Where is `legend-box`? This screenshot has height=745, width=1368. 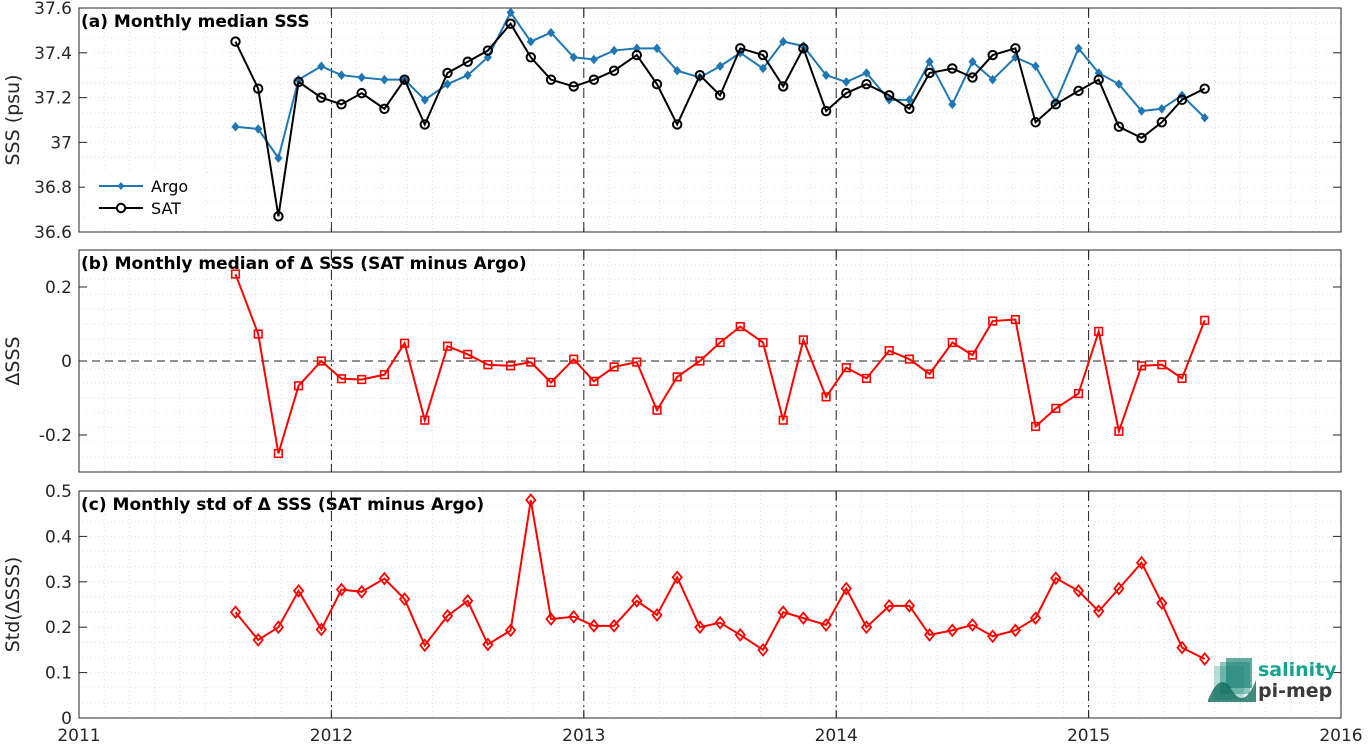 legend-box is located at coordinates (145, 196).